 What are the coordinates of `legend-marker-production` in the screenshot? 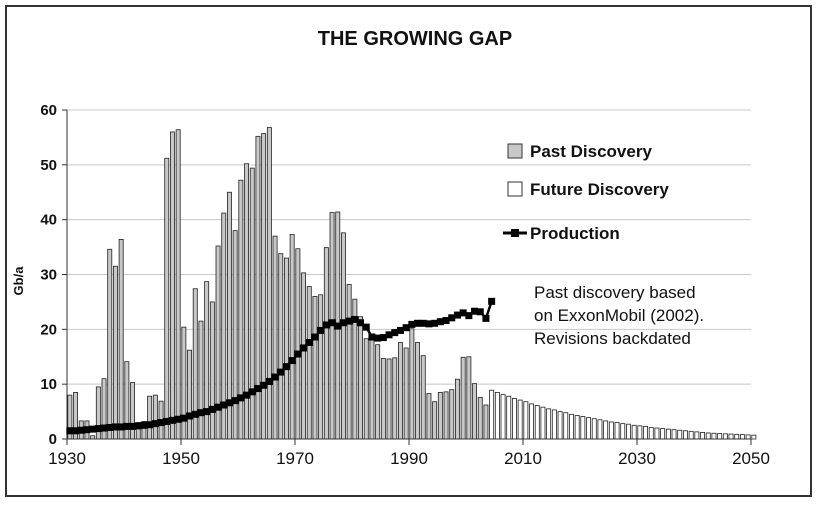 It's located at (515, 233).